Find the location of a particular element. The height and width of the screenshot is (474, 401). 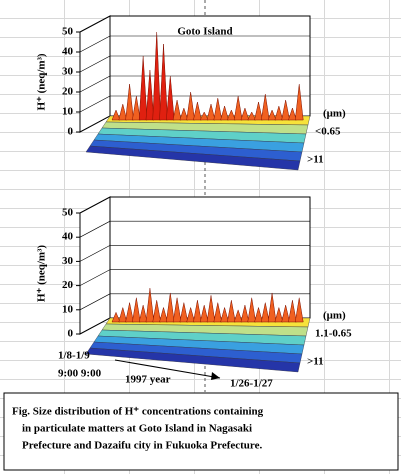

chart-title: Goto Island is located at coordinates (204, 32).